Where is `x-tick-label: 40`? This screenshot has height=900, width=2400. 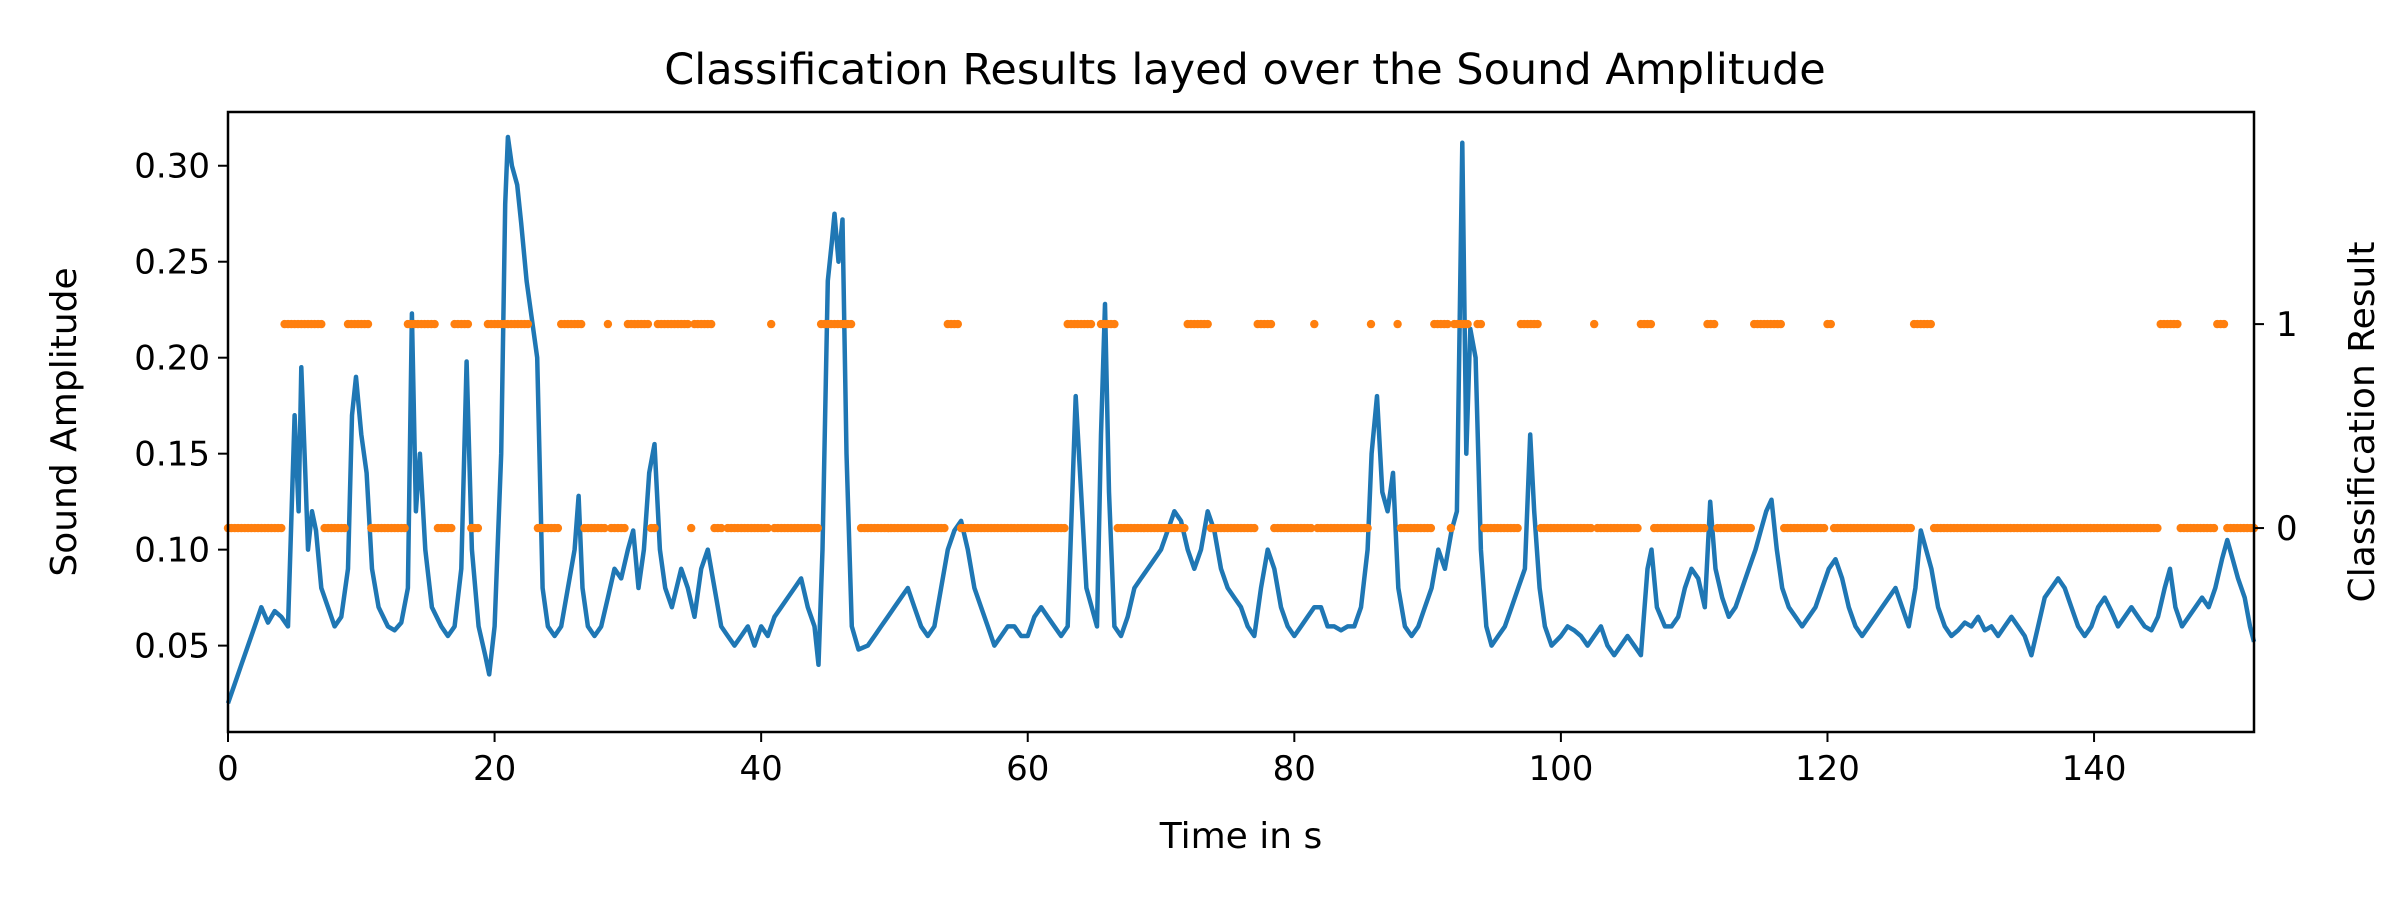
x-tick-label: 40 is located at coordinates (761, 769).